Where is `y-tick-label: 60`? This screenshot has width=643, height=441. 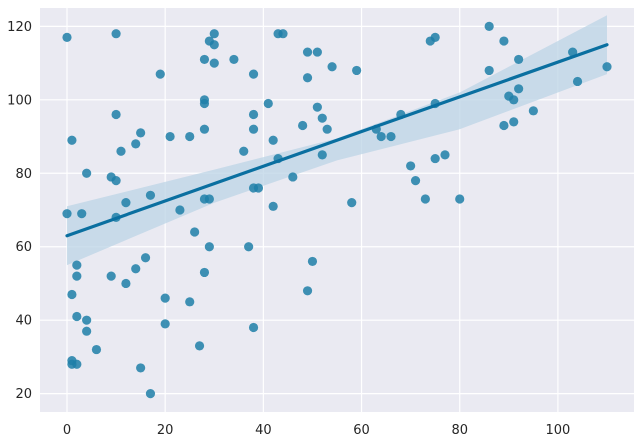 y-tick-label: 60 is located at coordinates (23, 247).